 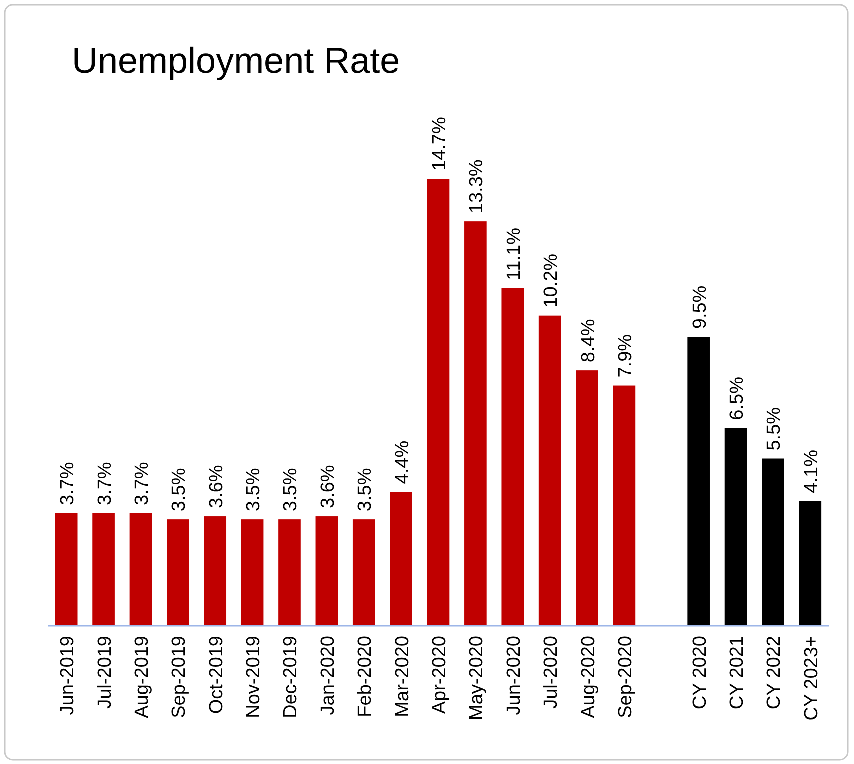 What do you see at coordinates (291, 677) in the screenshot?
I see `x-tick-label: Dec-2019` at bounding box center [291, 677].